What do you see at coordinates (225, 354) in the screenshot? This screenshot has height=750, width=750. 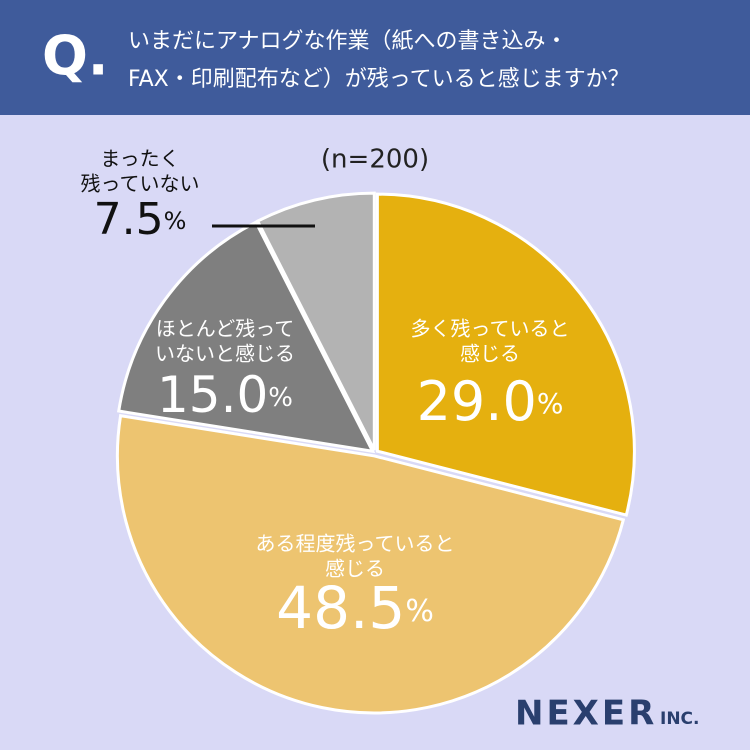 I see `slice-label: いないと感じる` at bounding box center [225, 354].